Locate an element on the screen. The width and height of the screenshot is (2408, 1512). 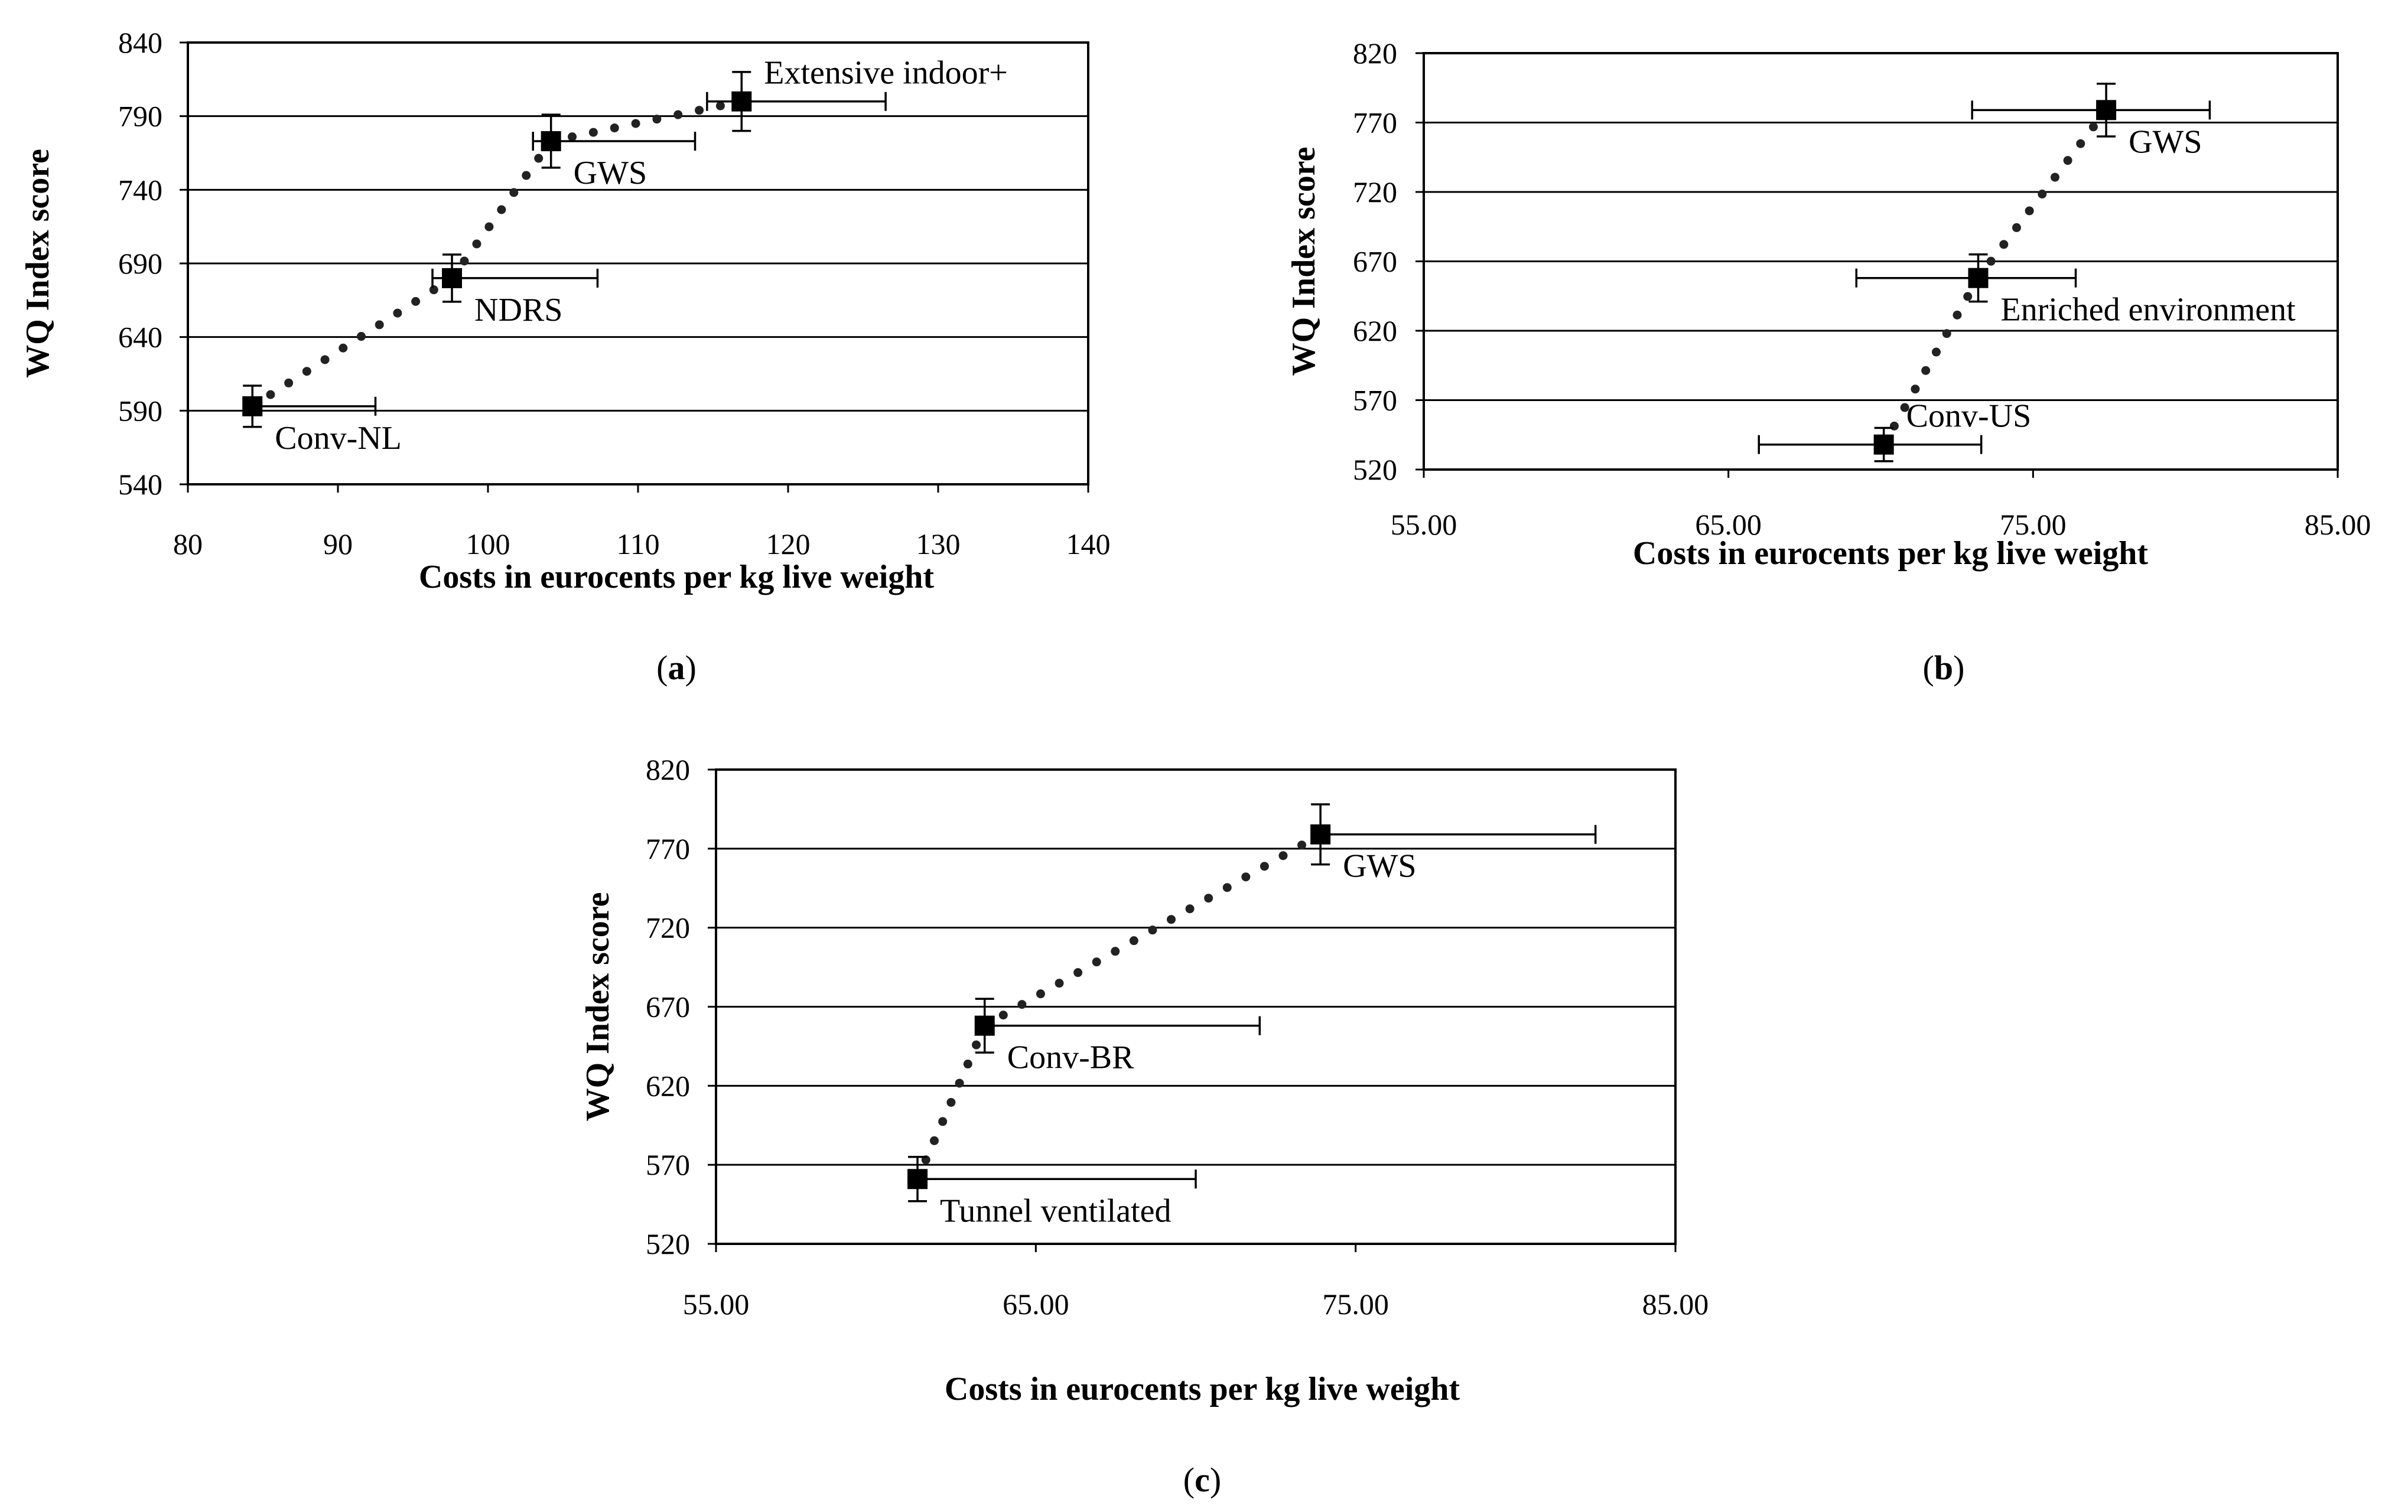
y-tick-label-b-820: 820 is located at coordinates (1375, 53).